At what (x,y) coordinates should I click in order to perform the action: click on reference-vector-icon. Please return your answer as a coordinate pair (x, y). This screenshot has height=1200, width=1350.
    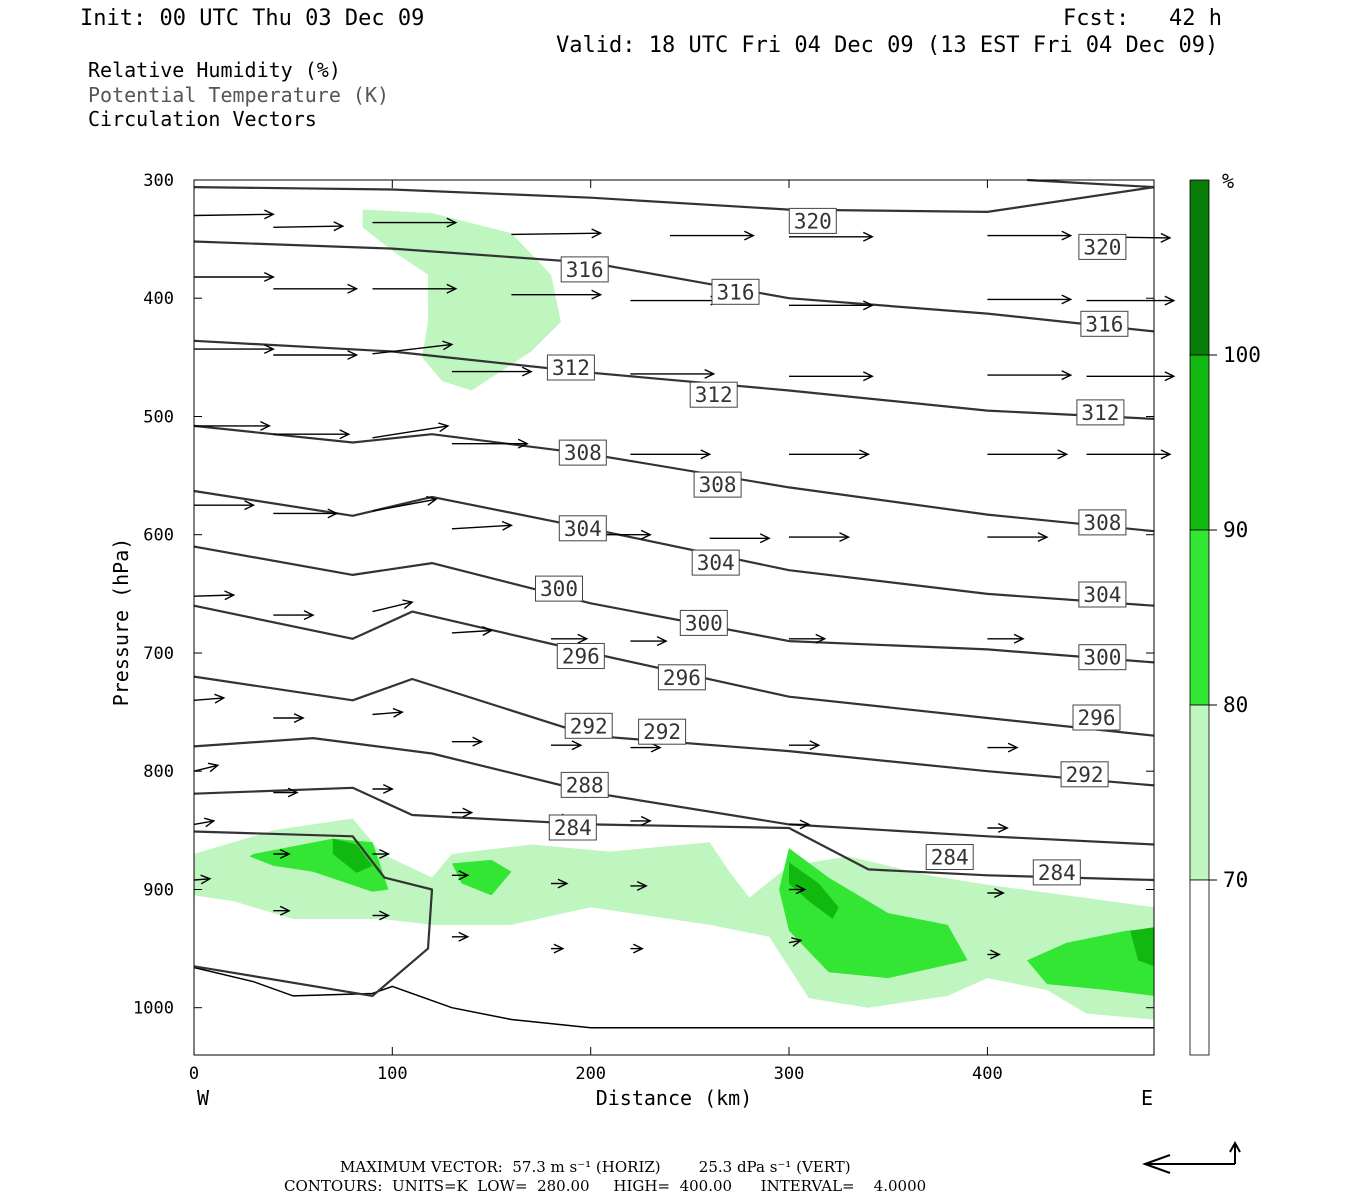
    Looking at the image, I should click on (1191, 1157).